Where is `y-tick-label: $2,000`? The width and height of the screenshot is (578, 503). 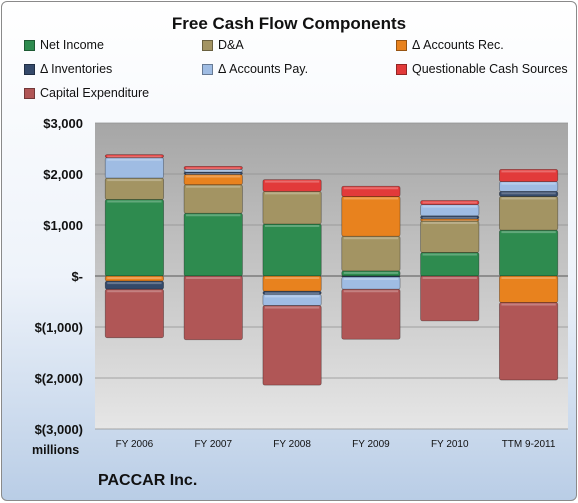
y-tick-label: $2,000 is located at coordinates (63, 174).